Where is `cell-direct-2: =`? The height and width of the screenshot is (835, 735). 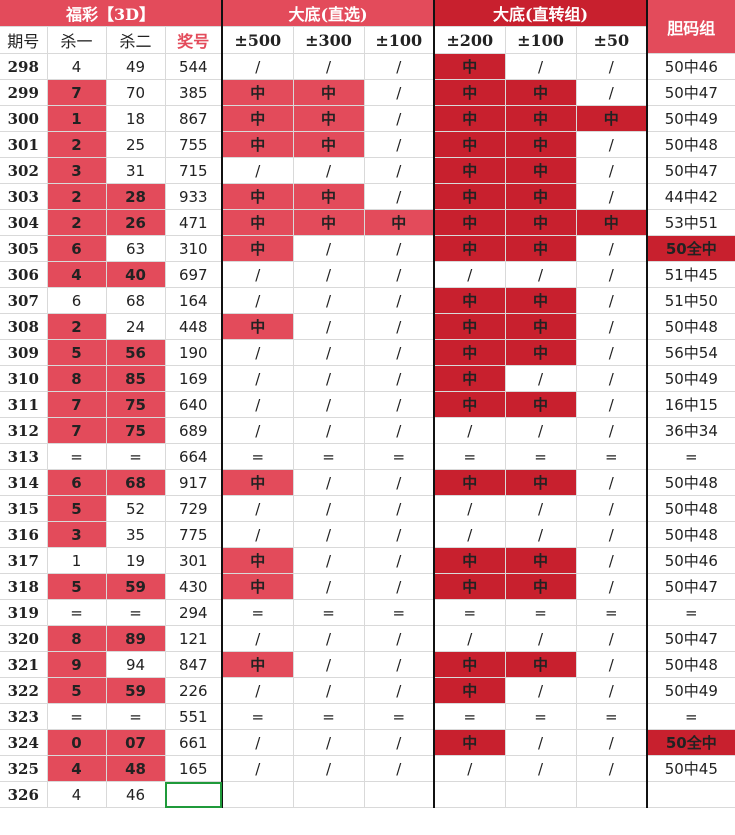
cell-direct-2: = is located at coordinates (399, 612).